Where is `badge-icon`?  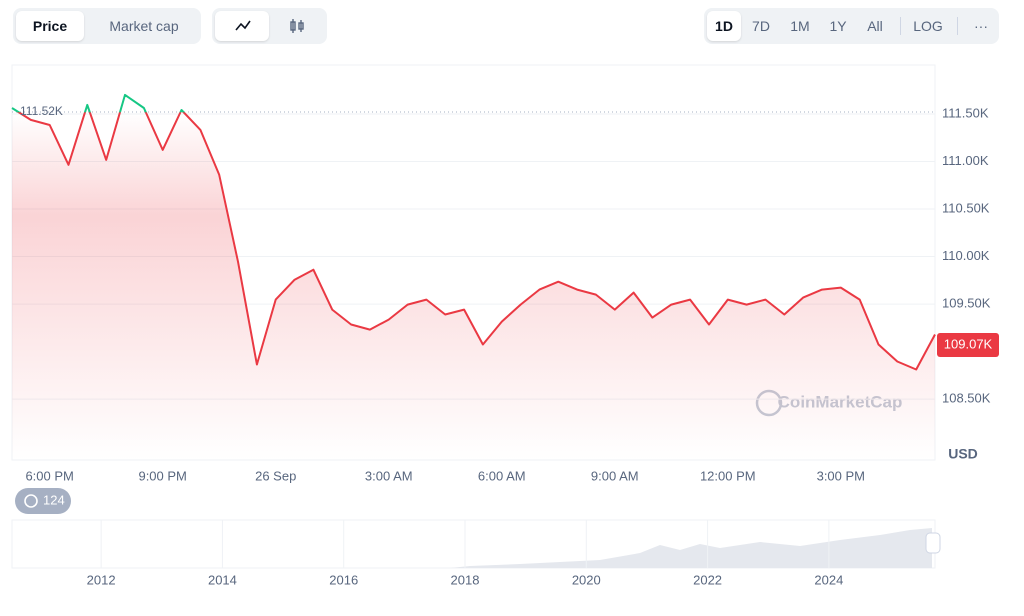
badge-icon is located at coordinates (31, 501).